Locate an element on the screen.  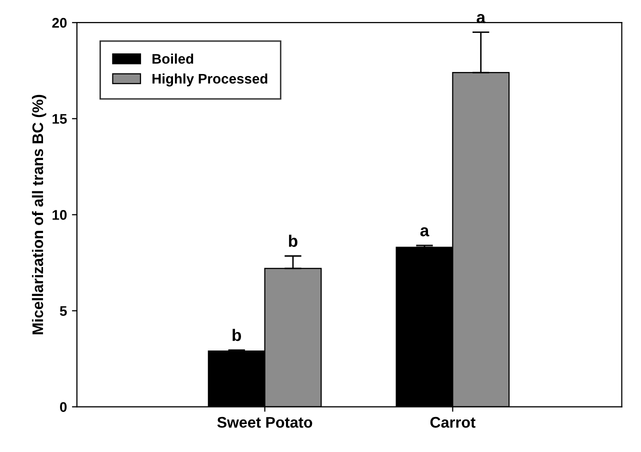
y-tick-label: 10 is located at coordinates (59, 215).